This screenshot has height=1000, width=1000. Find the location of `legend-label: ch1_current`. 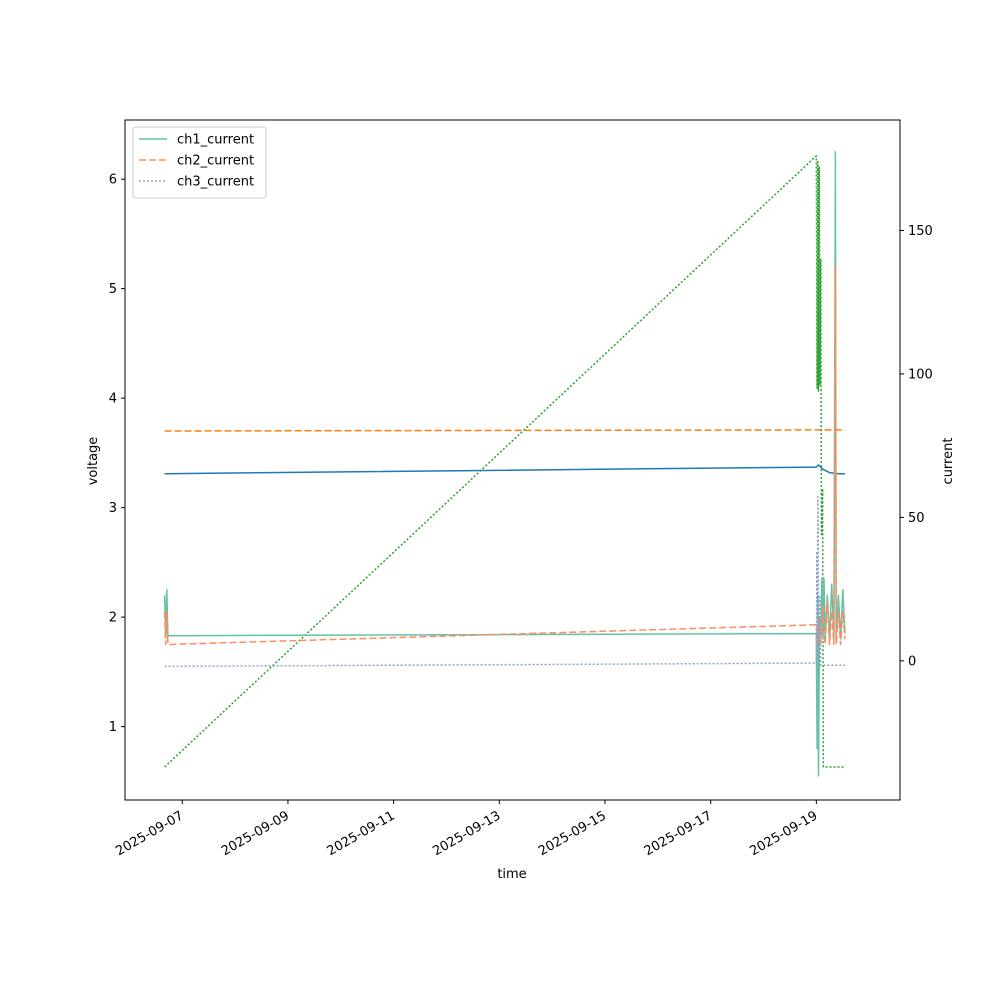

legend-label: ch1_current is located at coordinates (215, 140).